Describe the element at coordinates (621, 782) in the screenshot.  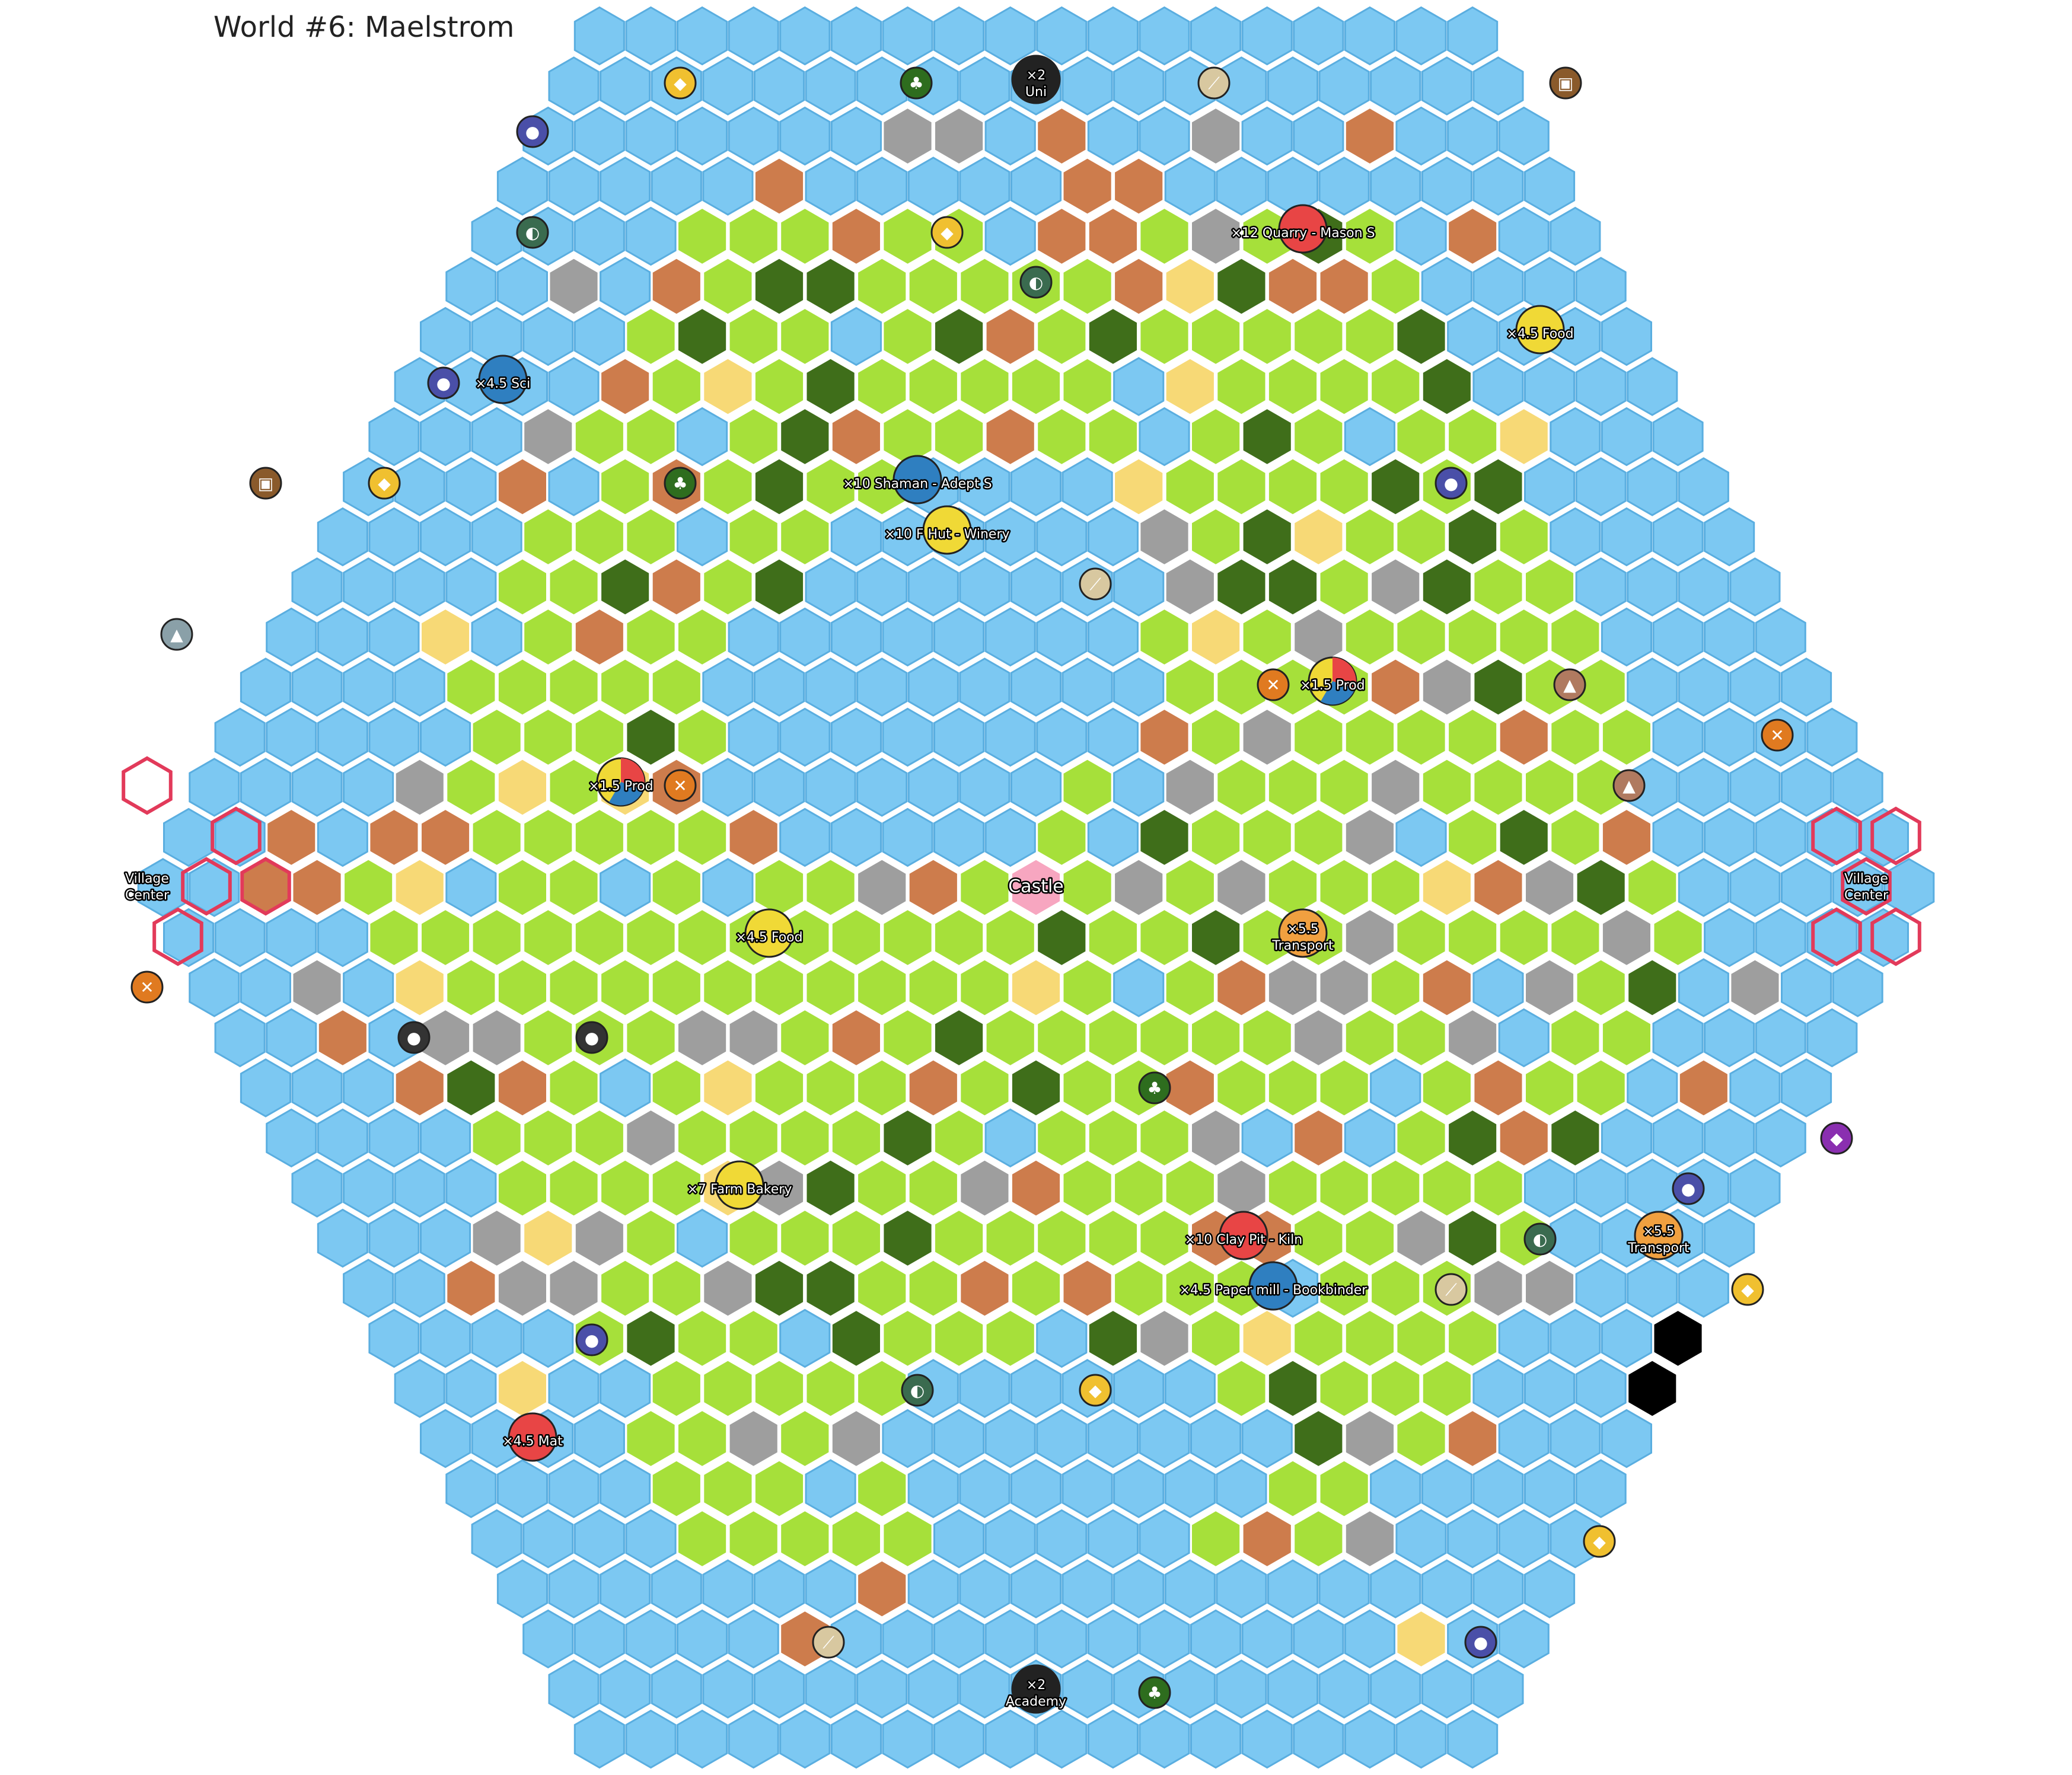
I see `bonus-prod-w: ×1.5 Prod` at that location.